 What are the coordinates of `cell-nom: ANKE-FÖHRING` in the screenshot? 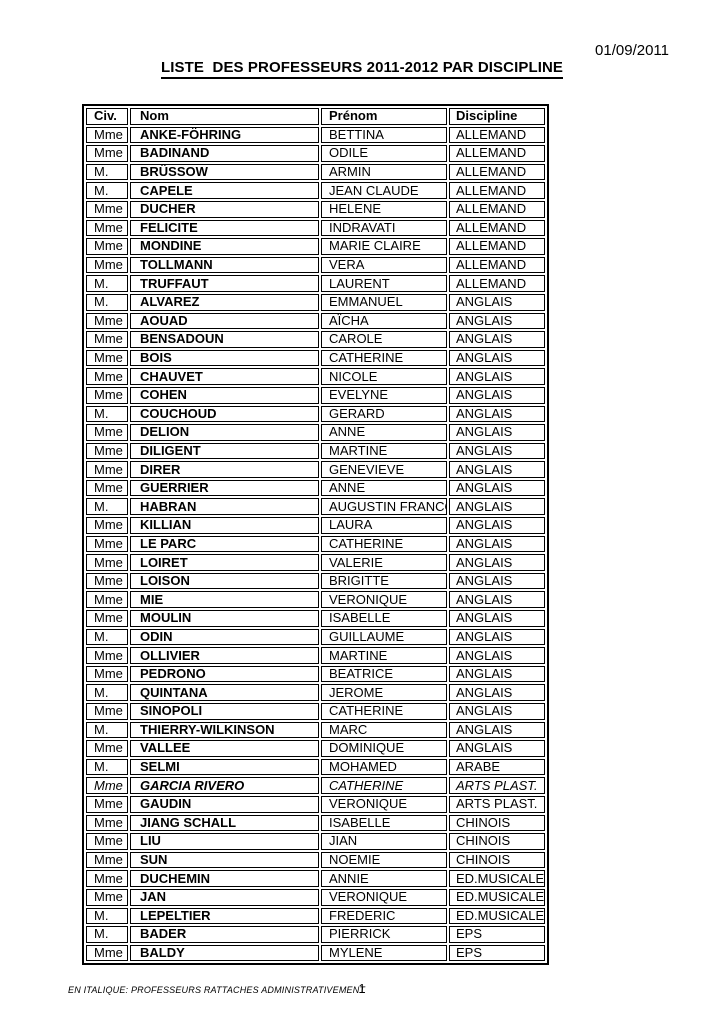 It's located at (224, 135).